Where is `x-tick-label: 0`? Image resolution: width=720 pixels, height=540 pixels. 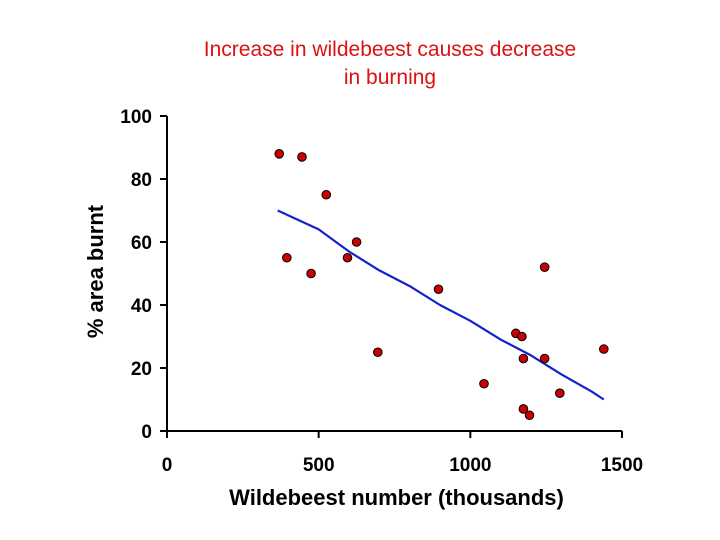
x-tick-label: 0 is located at coordinates (167, 465).